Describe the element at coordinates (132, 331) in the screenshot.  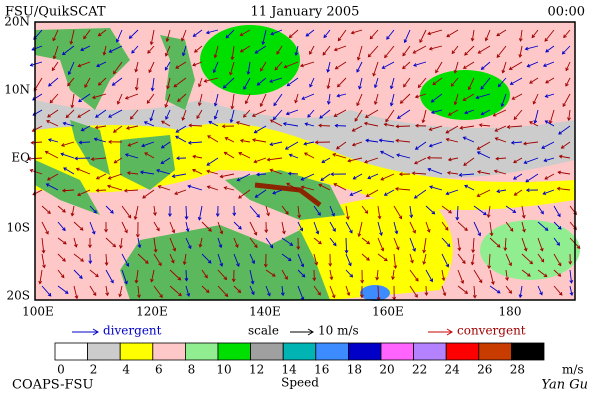
I see `legend-divergent: divergent` at that location.